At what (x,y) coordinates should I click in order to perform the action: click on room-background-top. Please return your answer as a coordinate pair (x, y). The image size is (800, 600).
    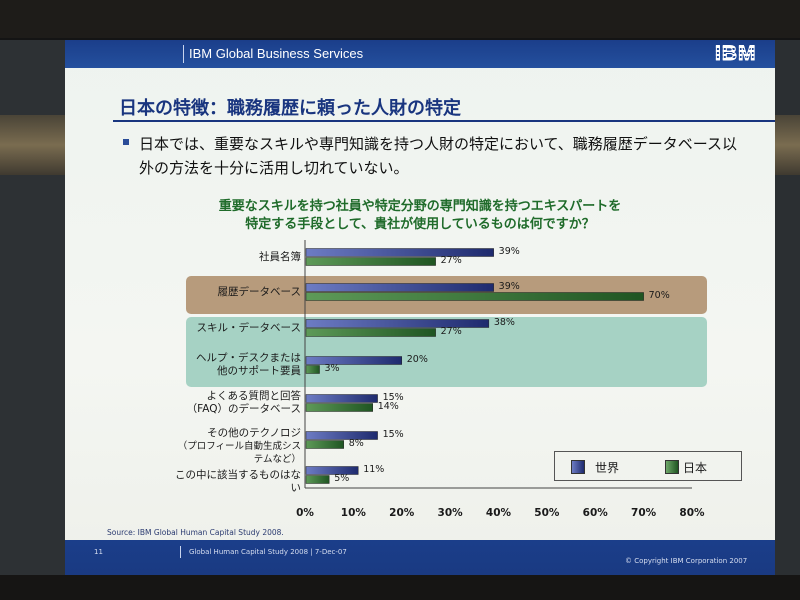
    Looking at the image, I should click on (400, 19).